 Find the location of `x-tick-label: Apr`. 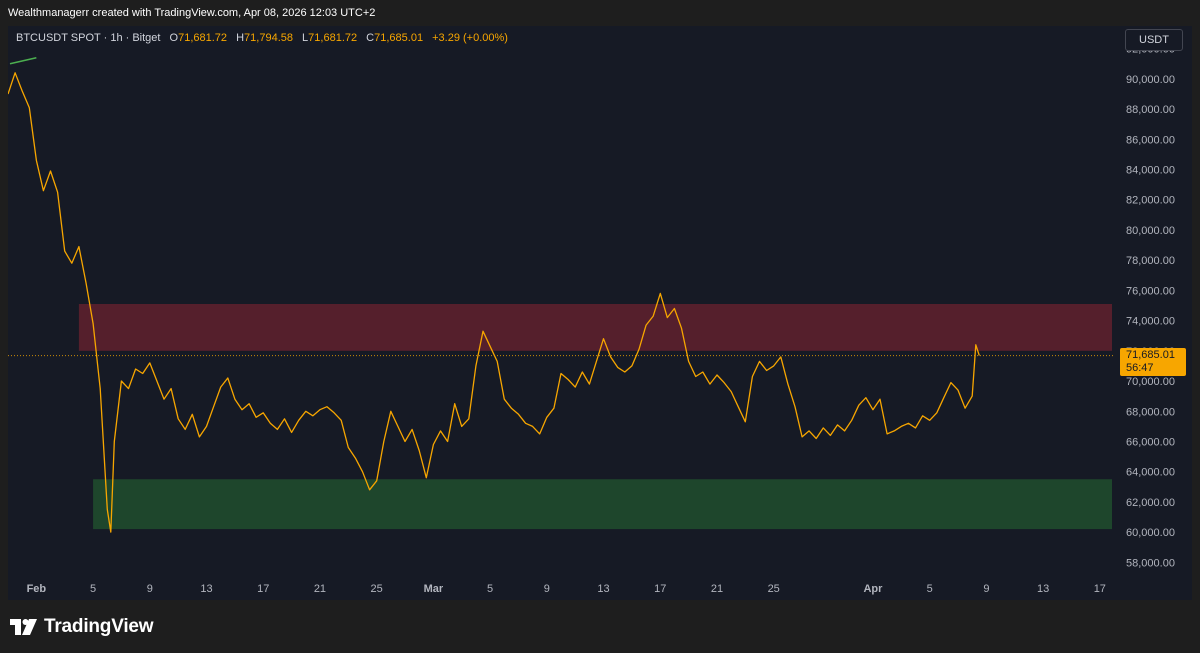

x-tick-label: Apr is located at coordinates (873, 589).